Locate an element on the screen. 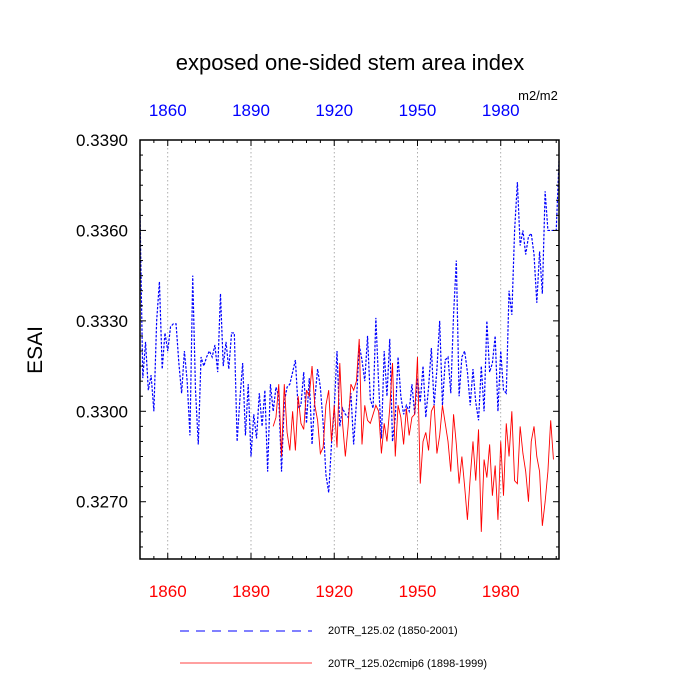 The height and width of the screenshot is (700, 700). legend-label-20tr-125-02: 20TR_125.02 (1850-2001) is located at coordinates (393, 631).